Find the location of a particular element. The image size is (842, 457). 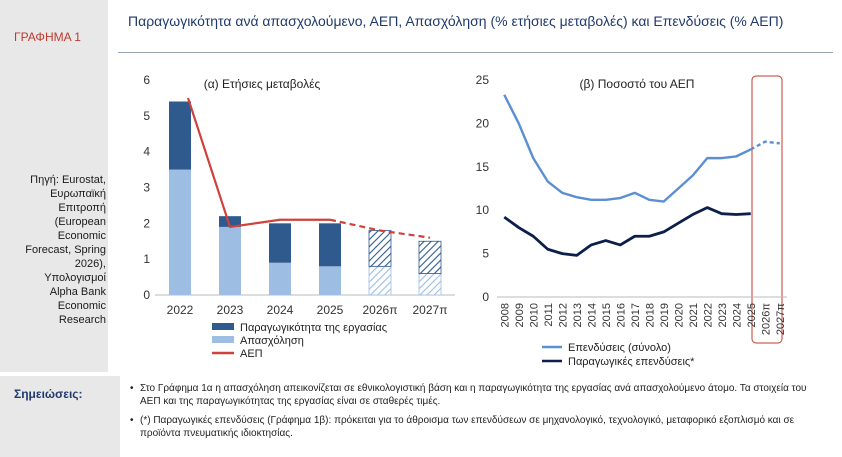

x-tick-label: 2014 is located at coordinates (592, 315).